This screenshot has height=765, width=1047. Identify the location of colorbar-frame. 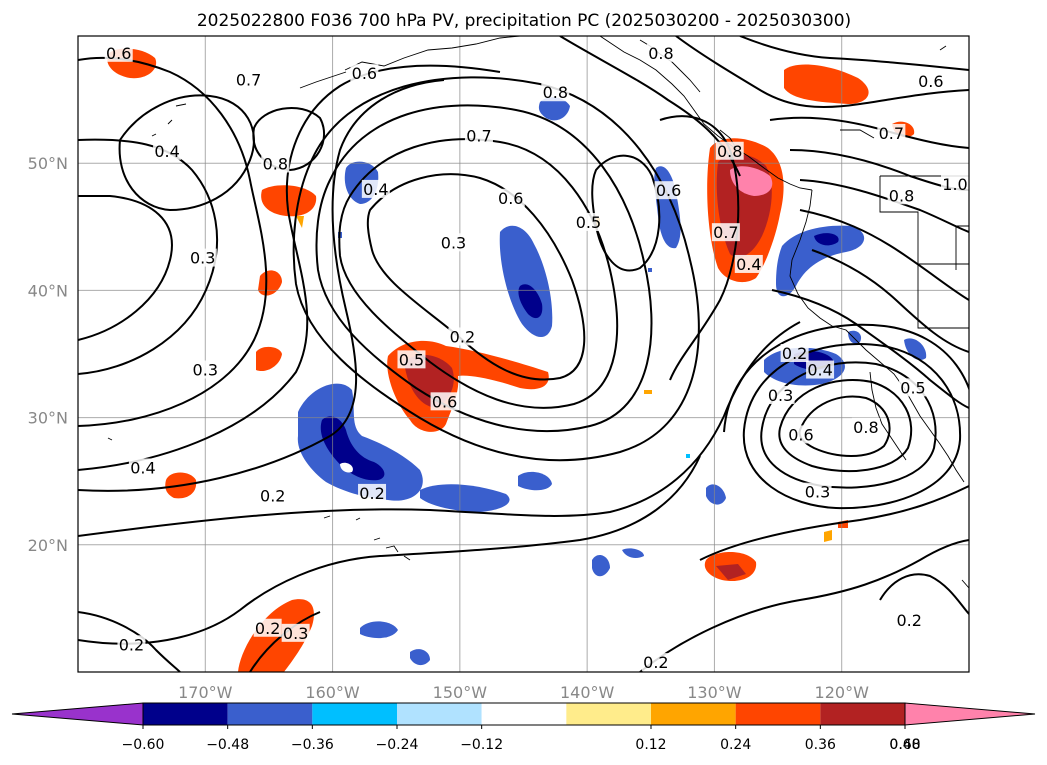
(524, 714).